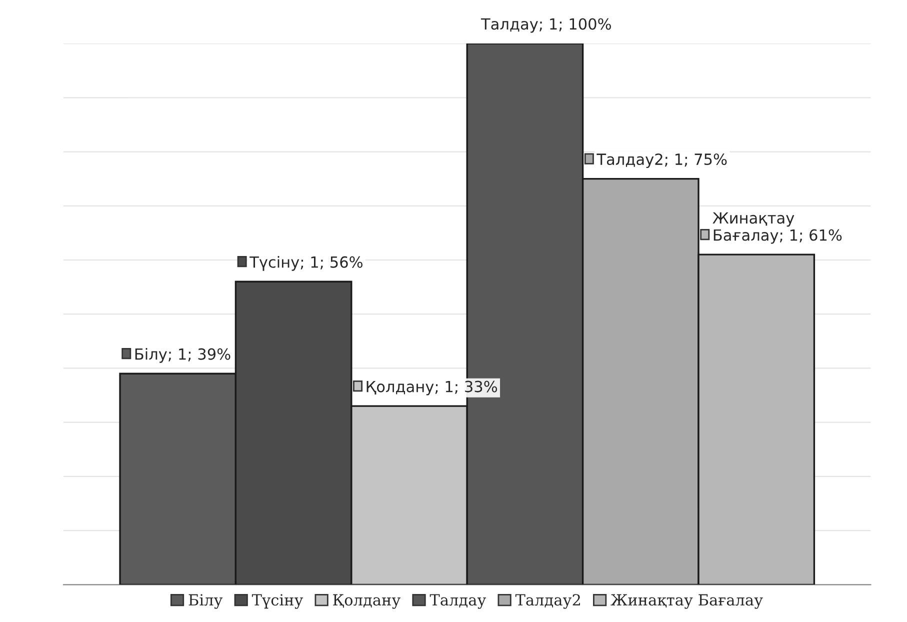  I want to click on data-label: Жинақтау Бағалау; 1; 61%, so click(777, 228).